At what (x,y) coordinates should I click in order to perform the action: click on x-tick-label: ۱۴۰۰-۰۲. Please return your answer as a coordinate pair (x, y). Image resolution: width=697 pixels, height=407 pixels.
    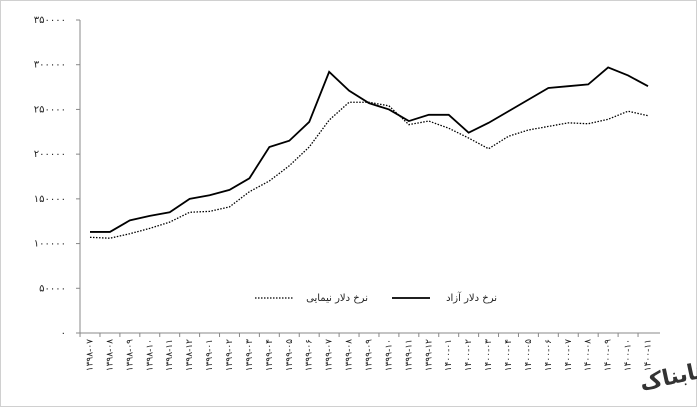
    Looking at the image, I should click on (469, 355).